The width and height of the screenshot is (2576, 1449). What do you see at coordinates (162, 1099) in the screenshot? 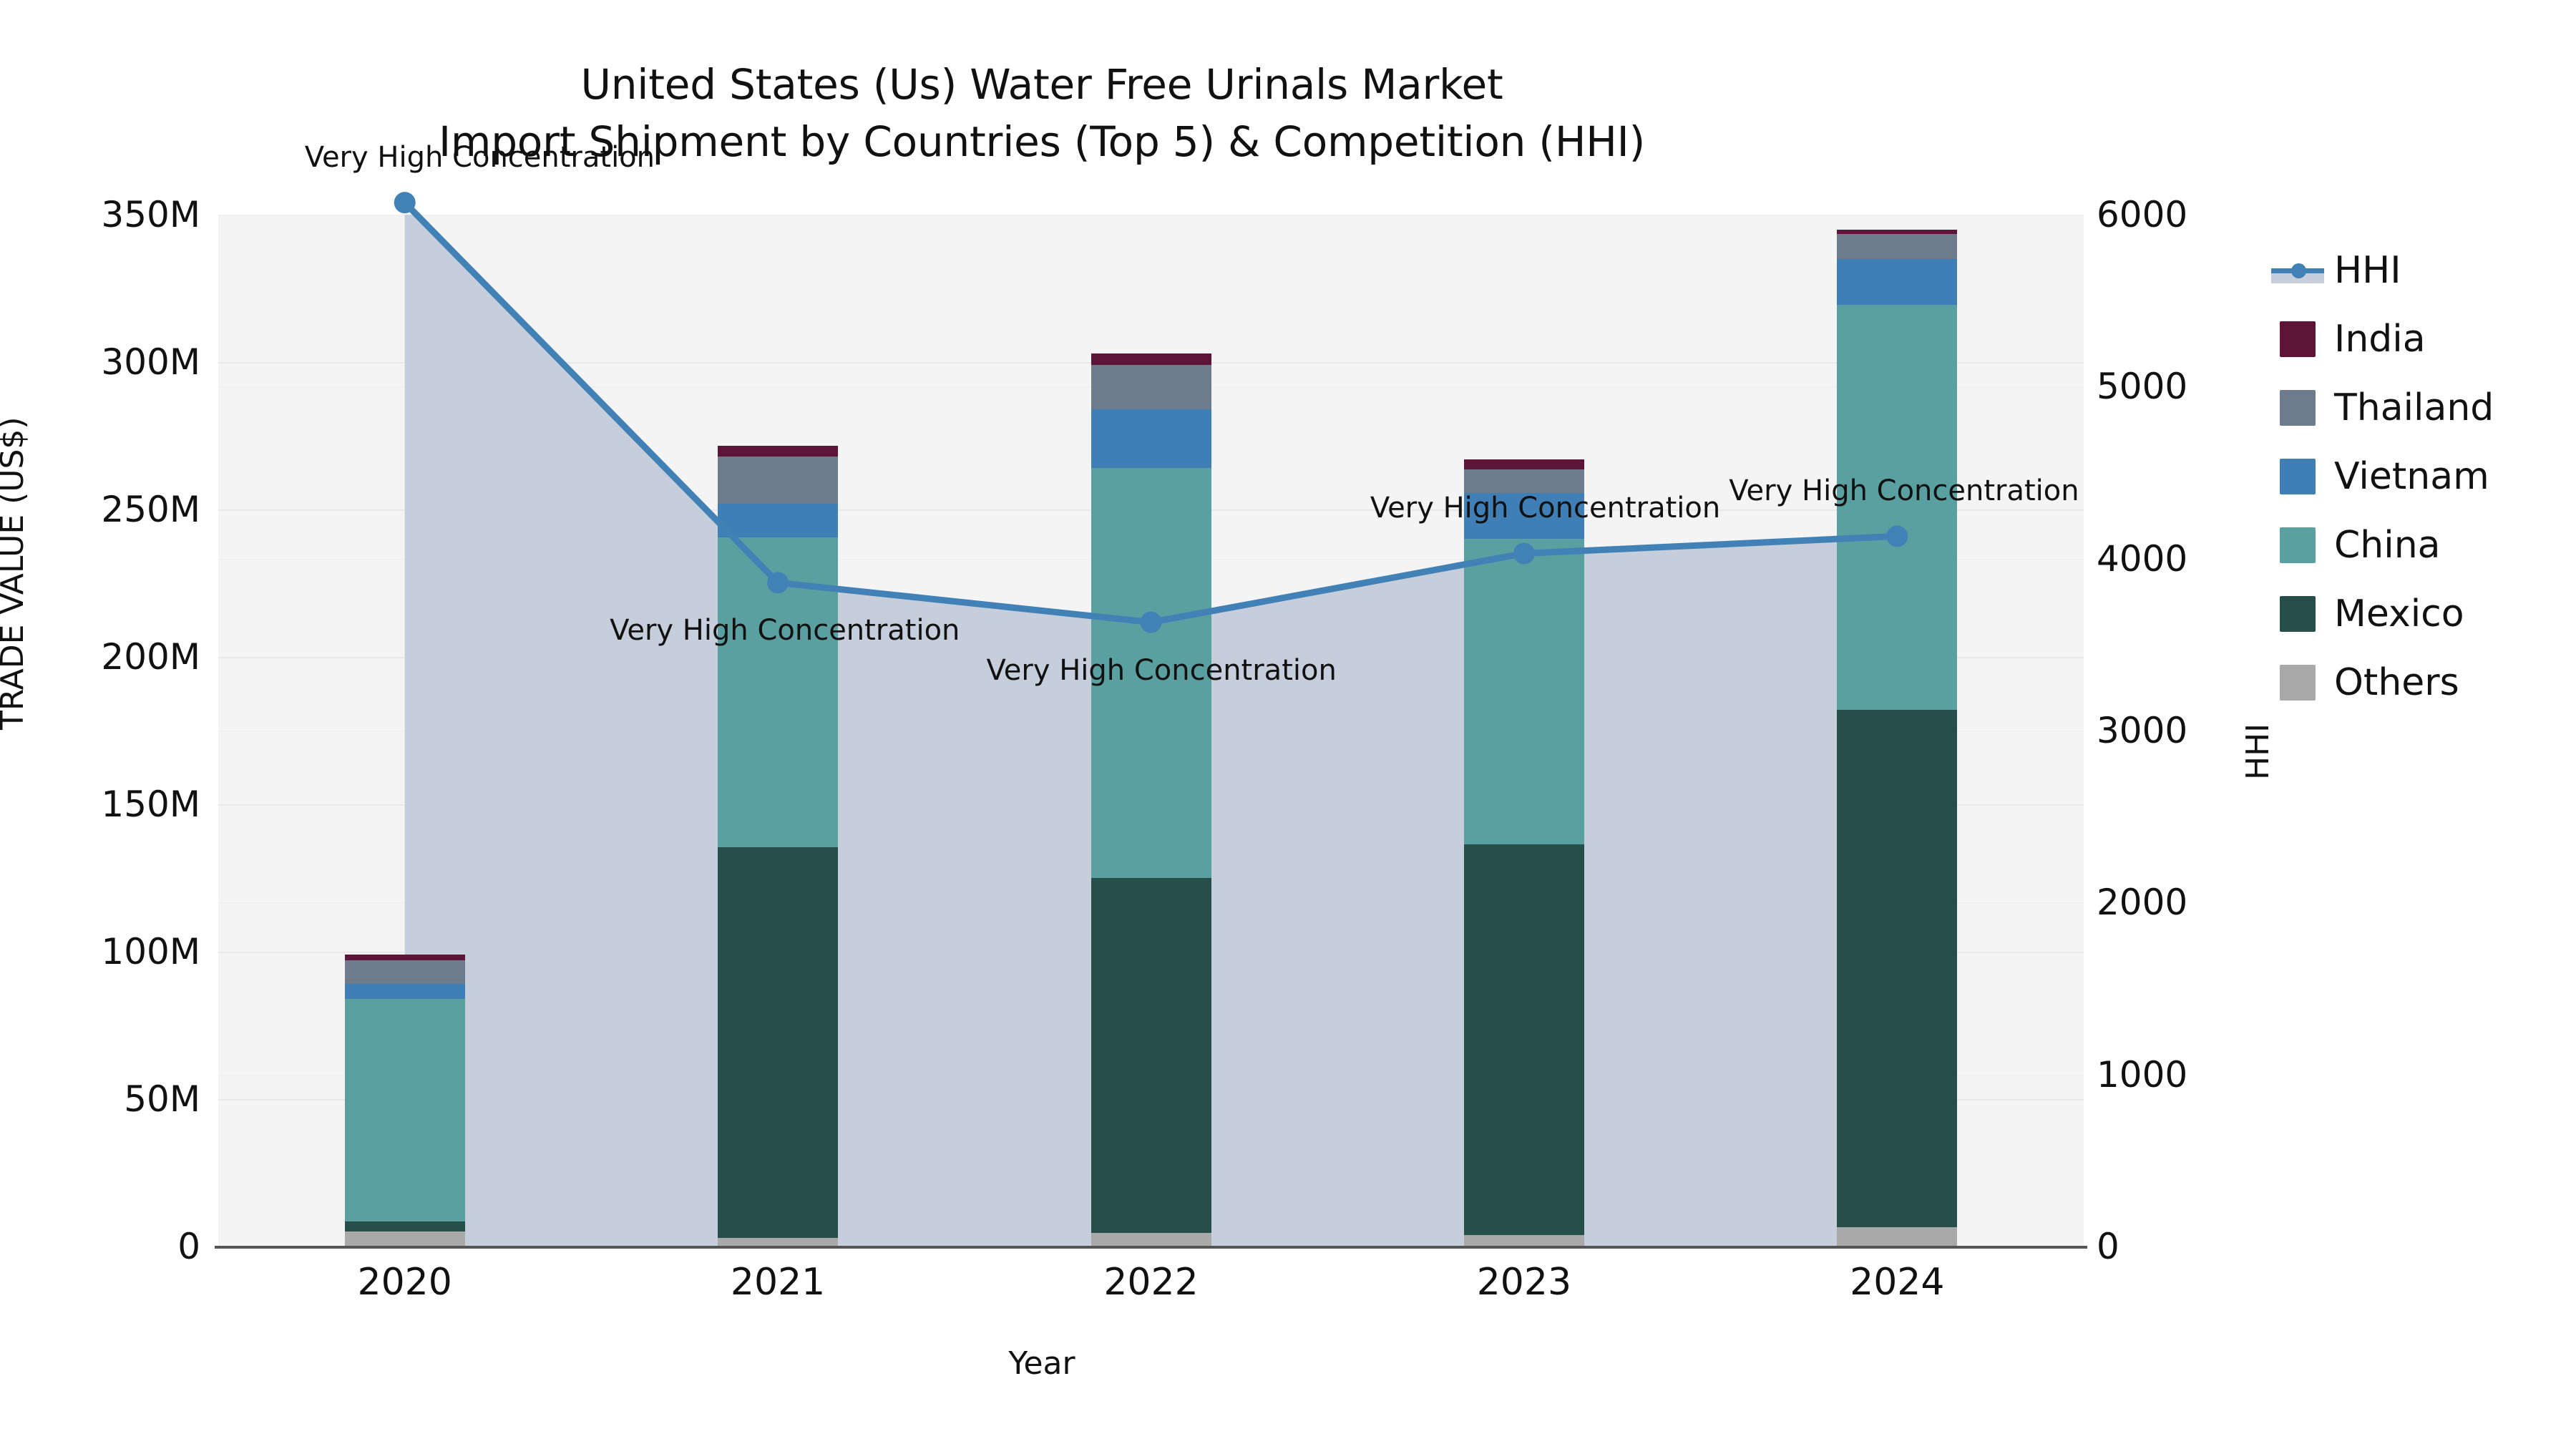
I see `y-axis-left-tick-50M: 50M` at bounding box center [162, 1099].